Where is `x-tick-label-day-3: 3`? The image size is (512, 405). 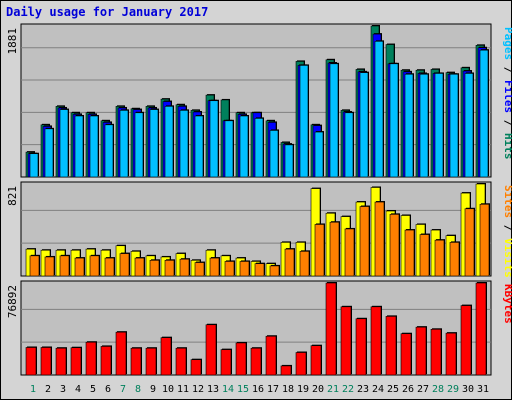
x-tick-label-day-3: 3 is located at coordinates (63, 389).